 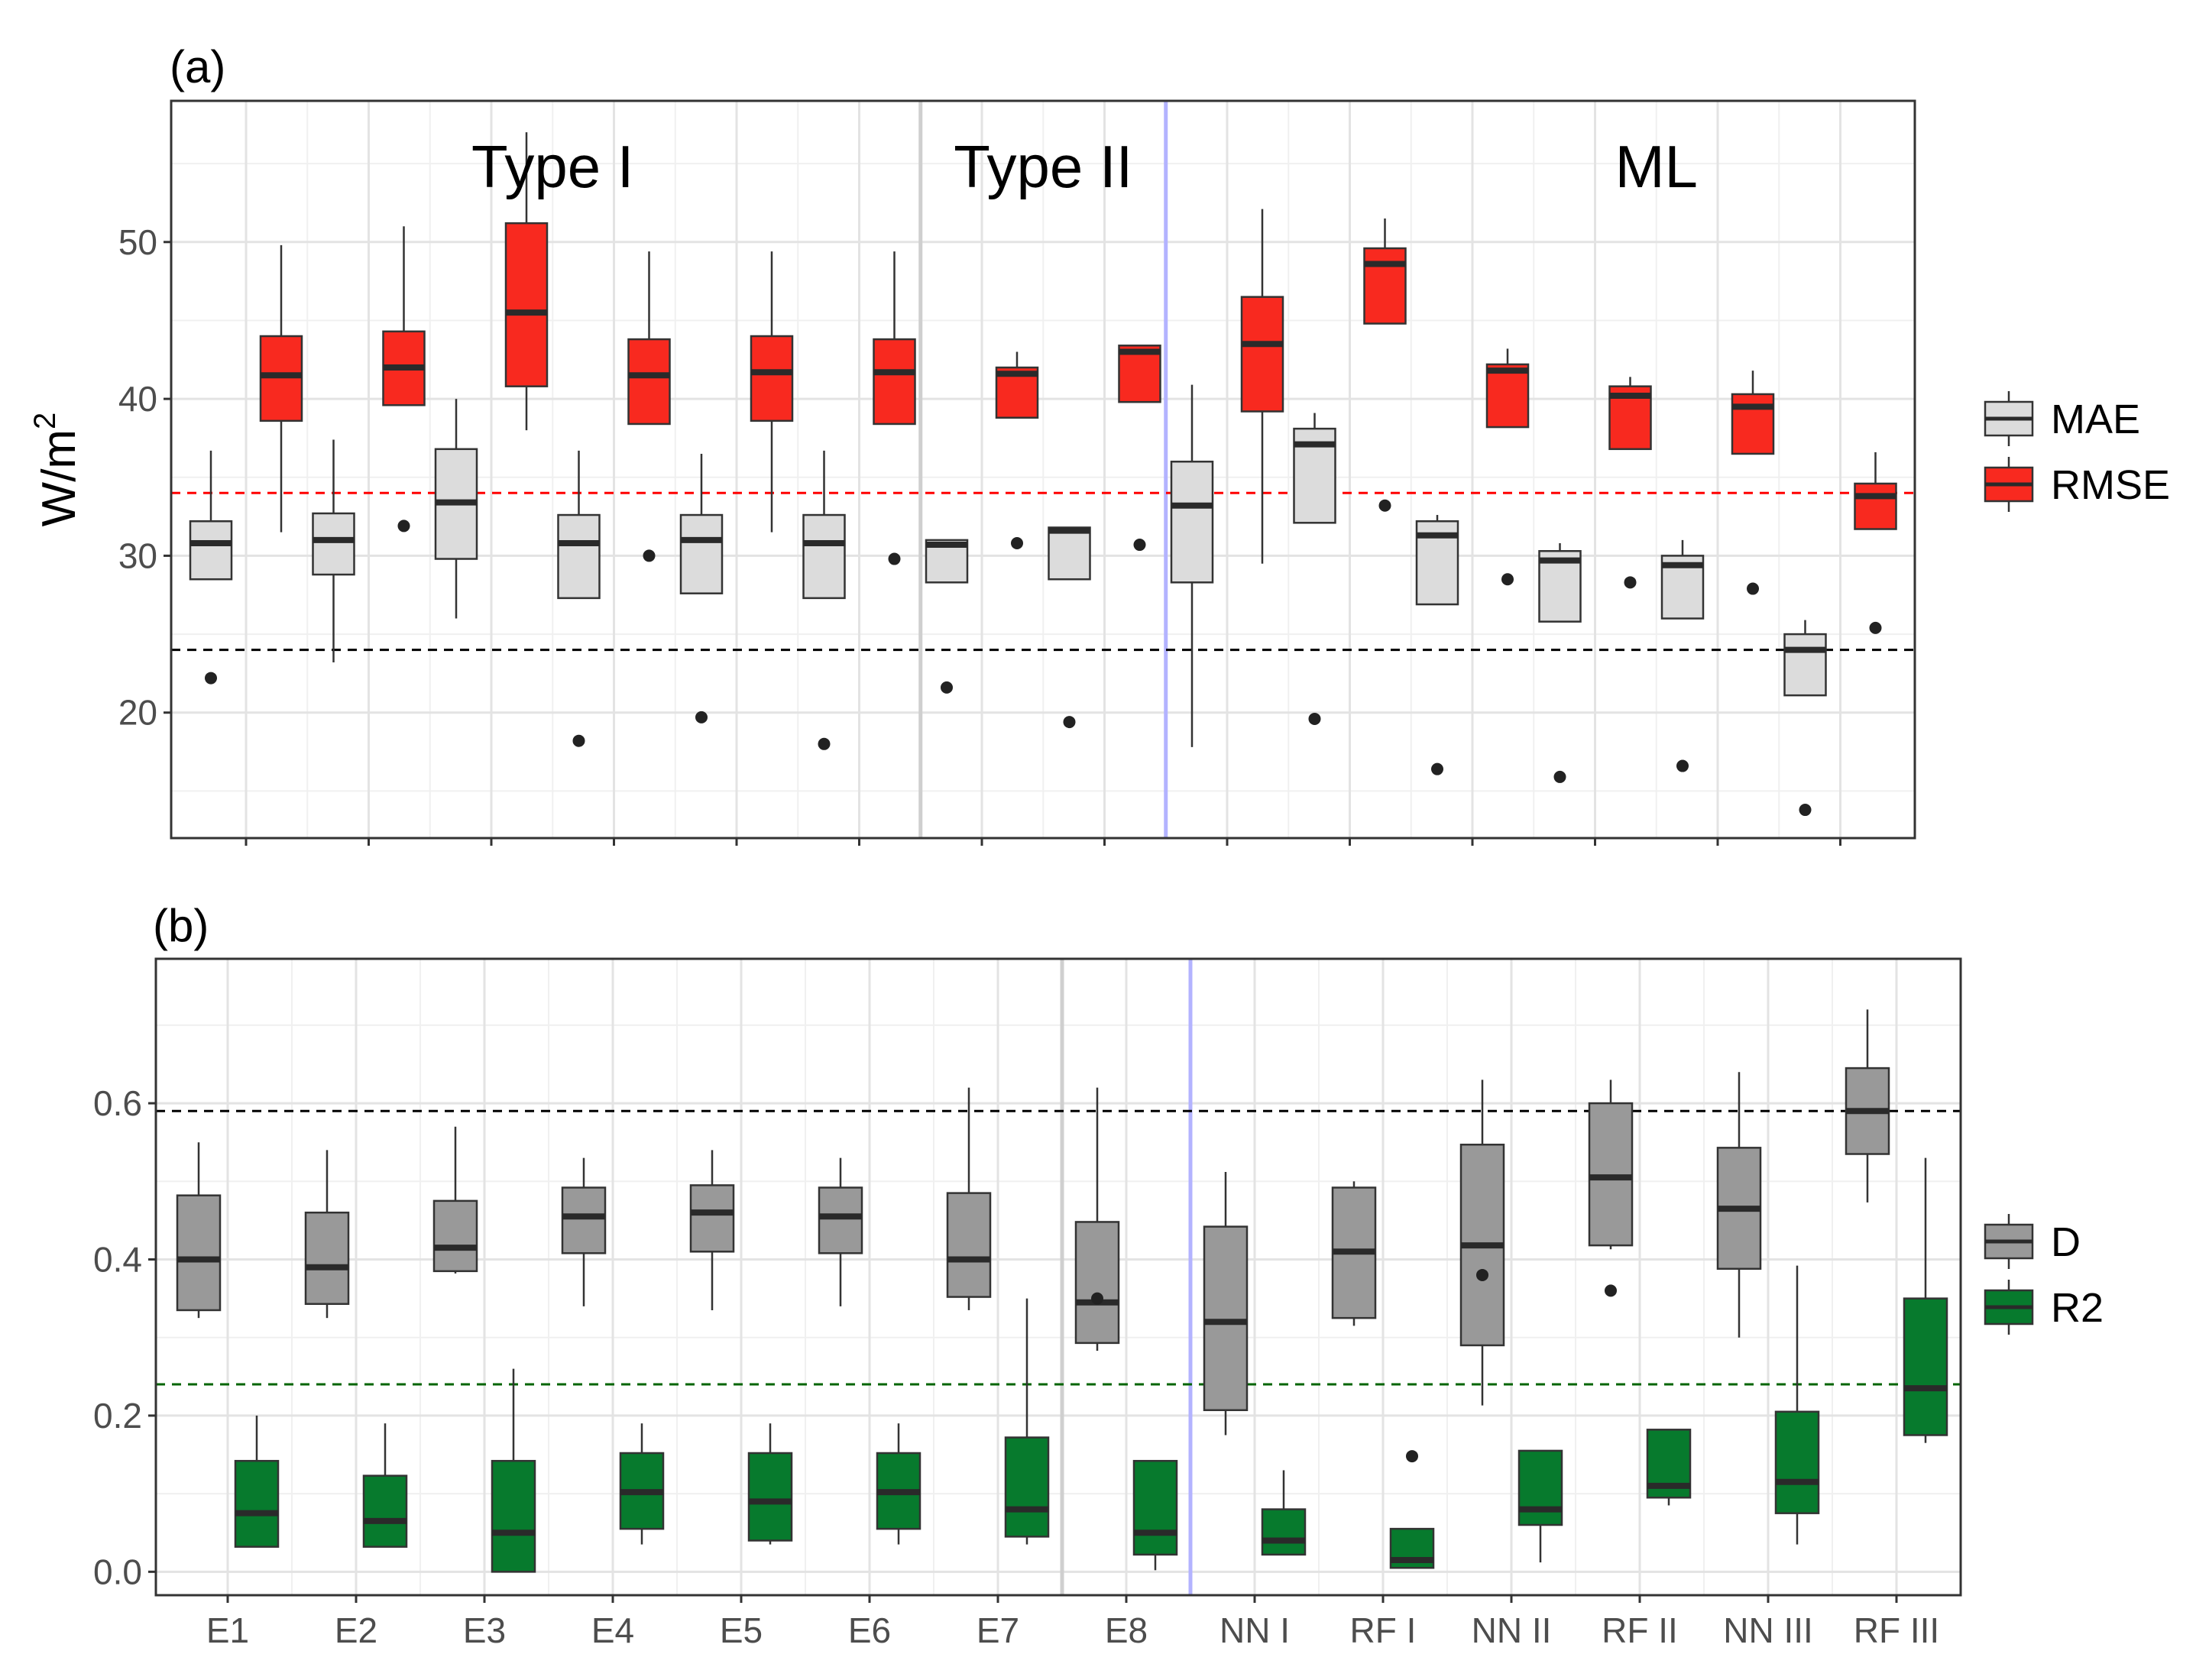 I want to click on box-r2-e5, so click(x=770, y=1484).